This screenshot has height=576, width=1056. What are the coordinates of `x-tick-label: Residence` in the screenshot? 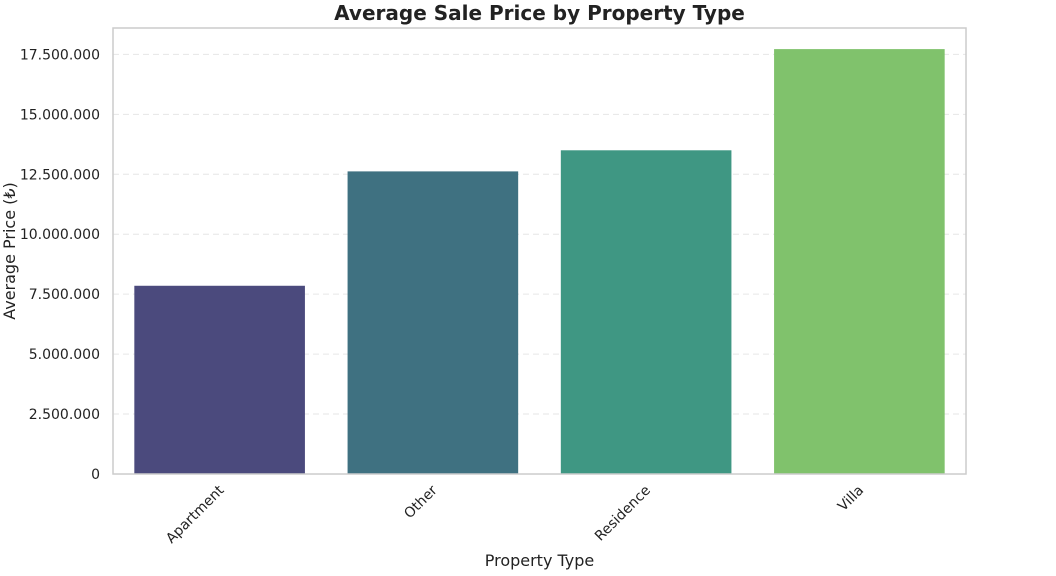 It's located at (623, 514).